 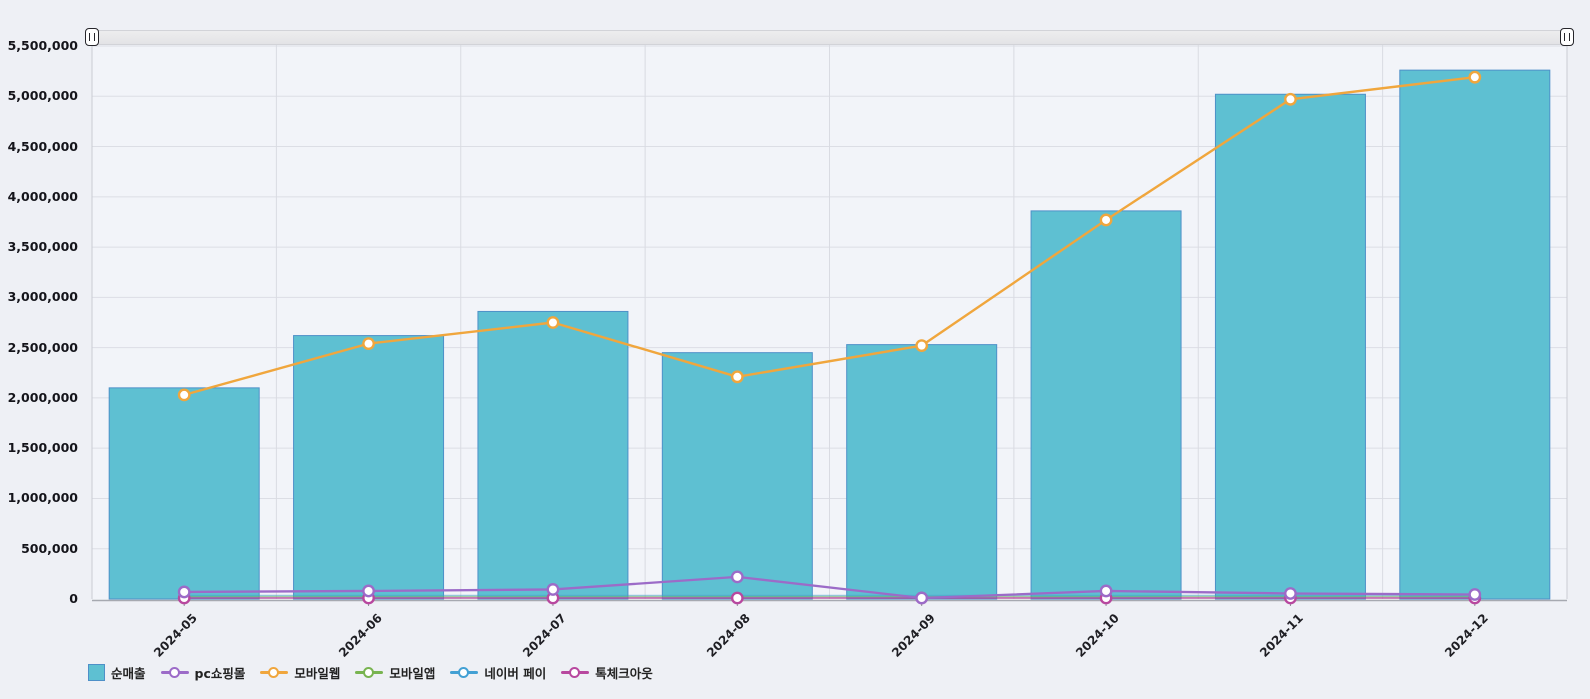 I want to click on scrollbar-handle-left, so click(x=92, y=37).